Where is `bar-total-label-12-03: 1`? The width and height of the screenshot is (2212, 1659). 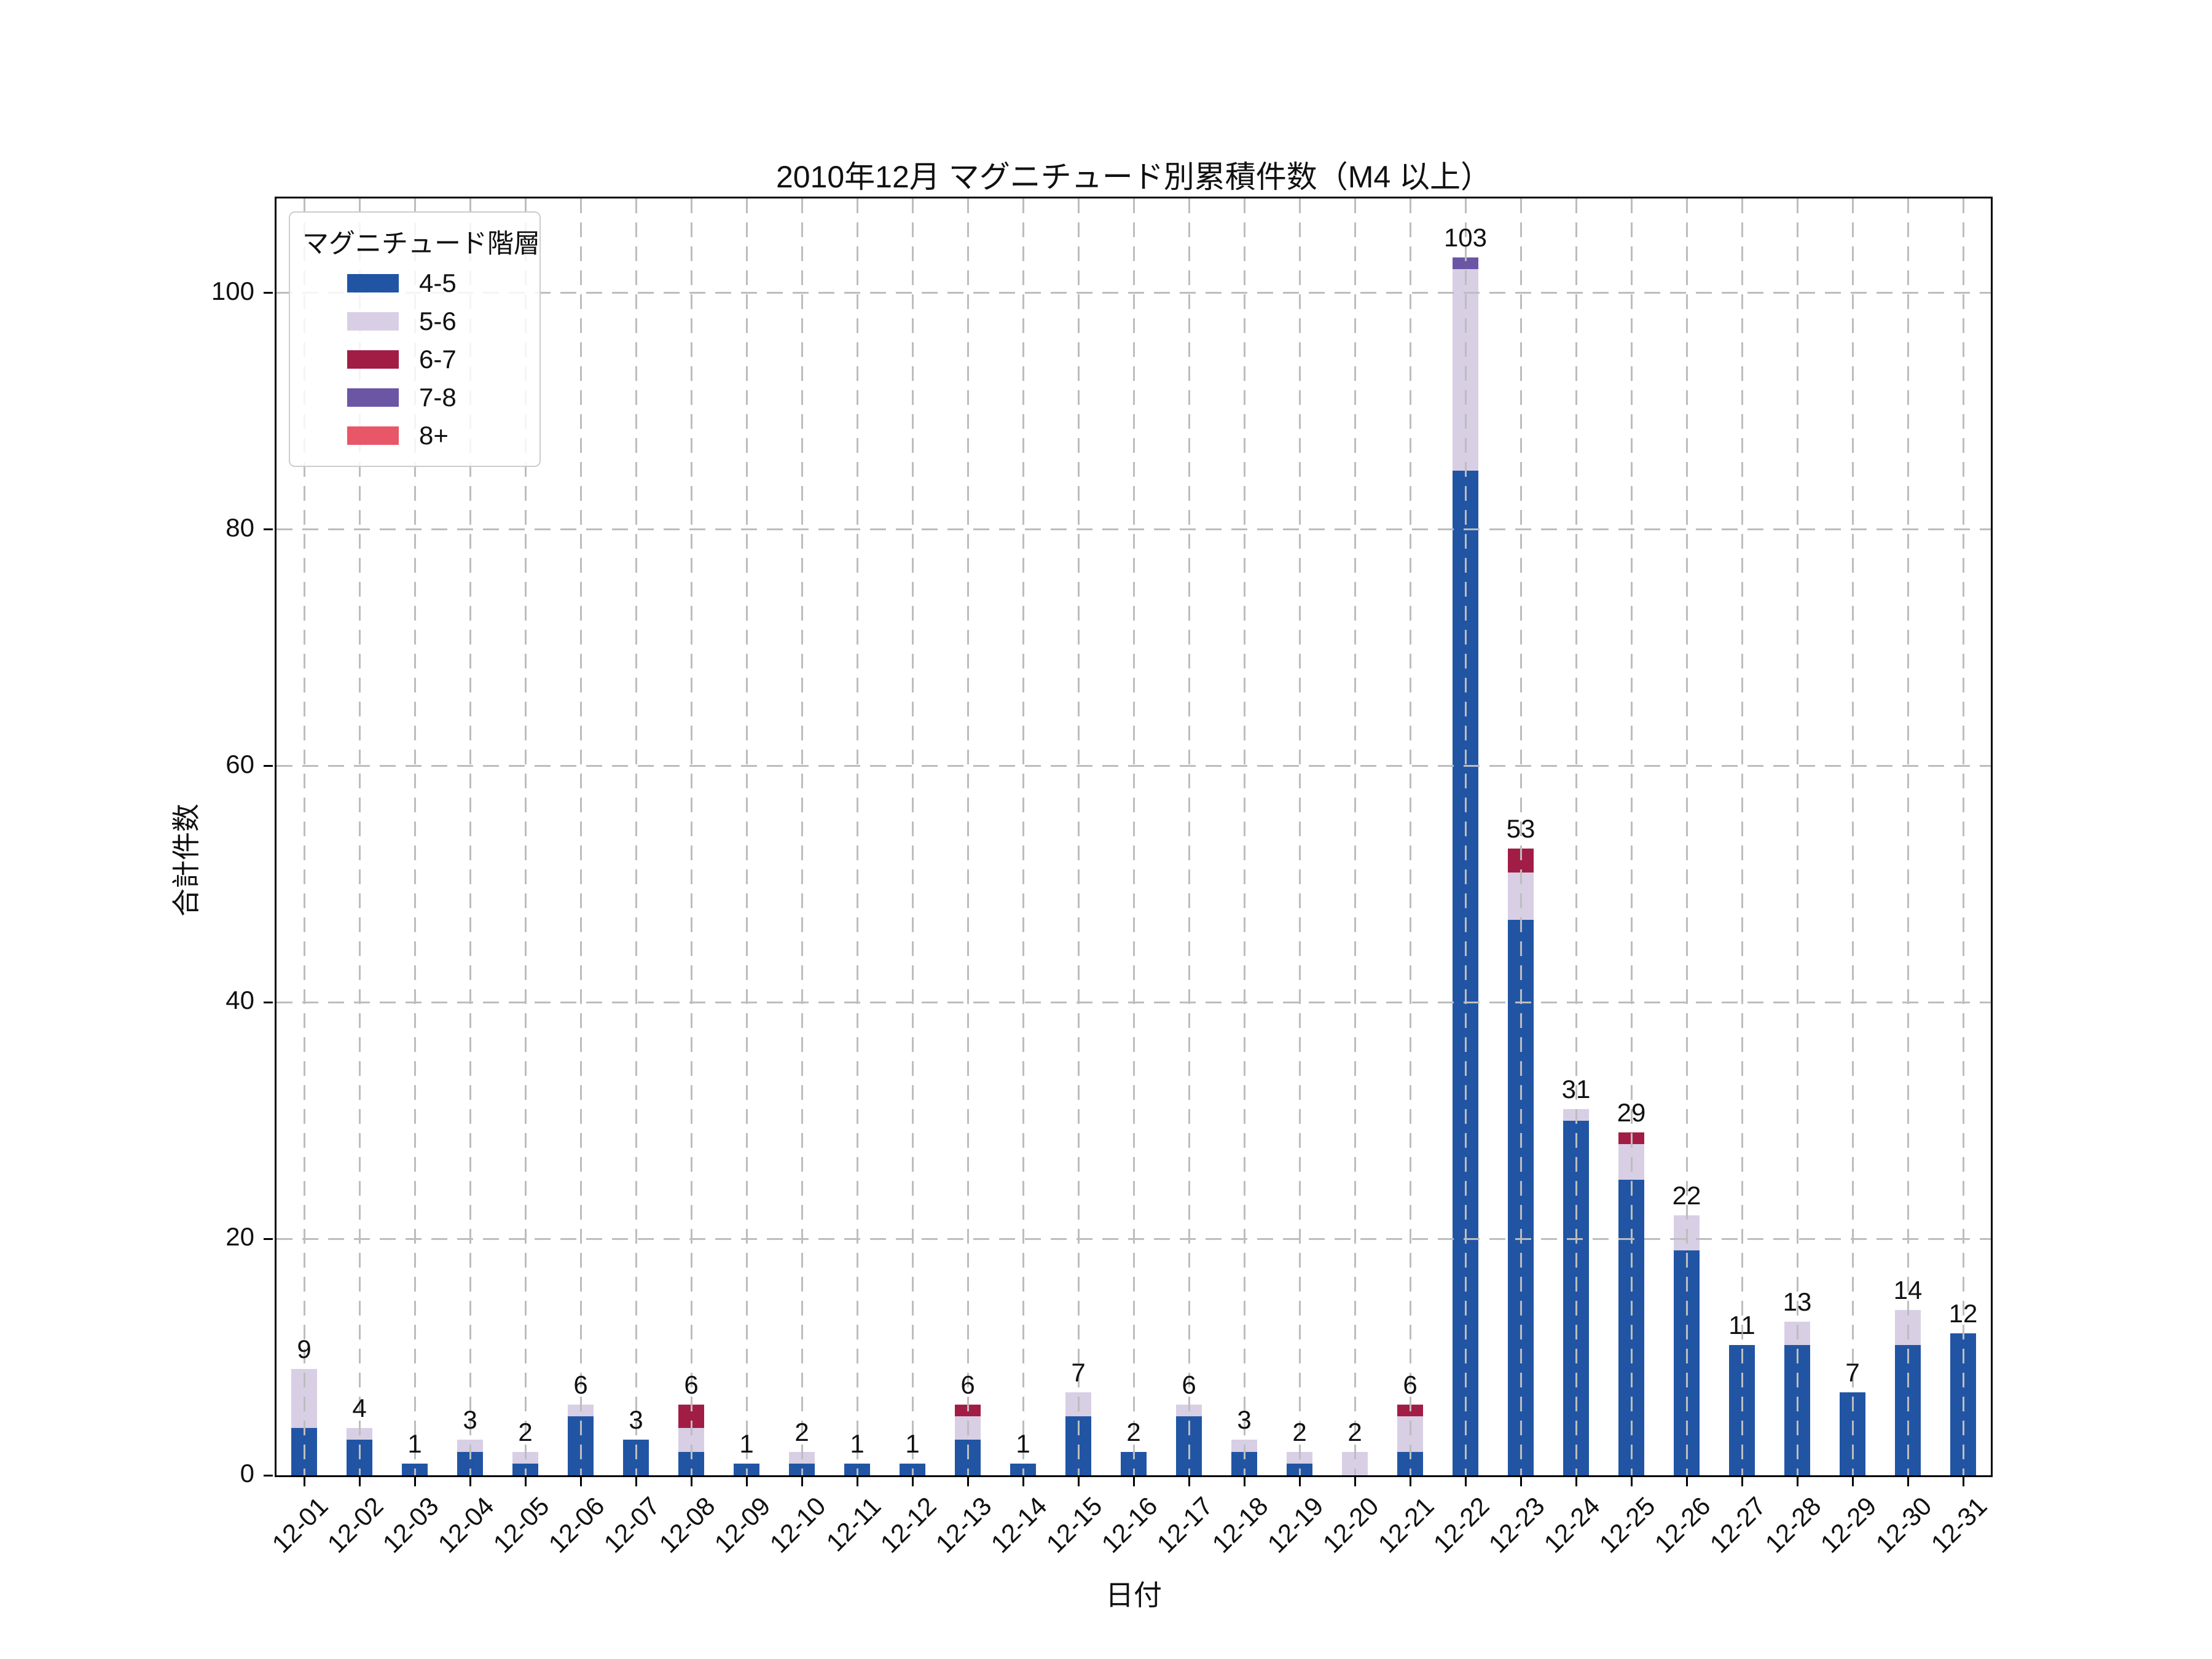 bar-total-label-12-03: 1 is located at coordinates (414, 1443).